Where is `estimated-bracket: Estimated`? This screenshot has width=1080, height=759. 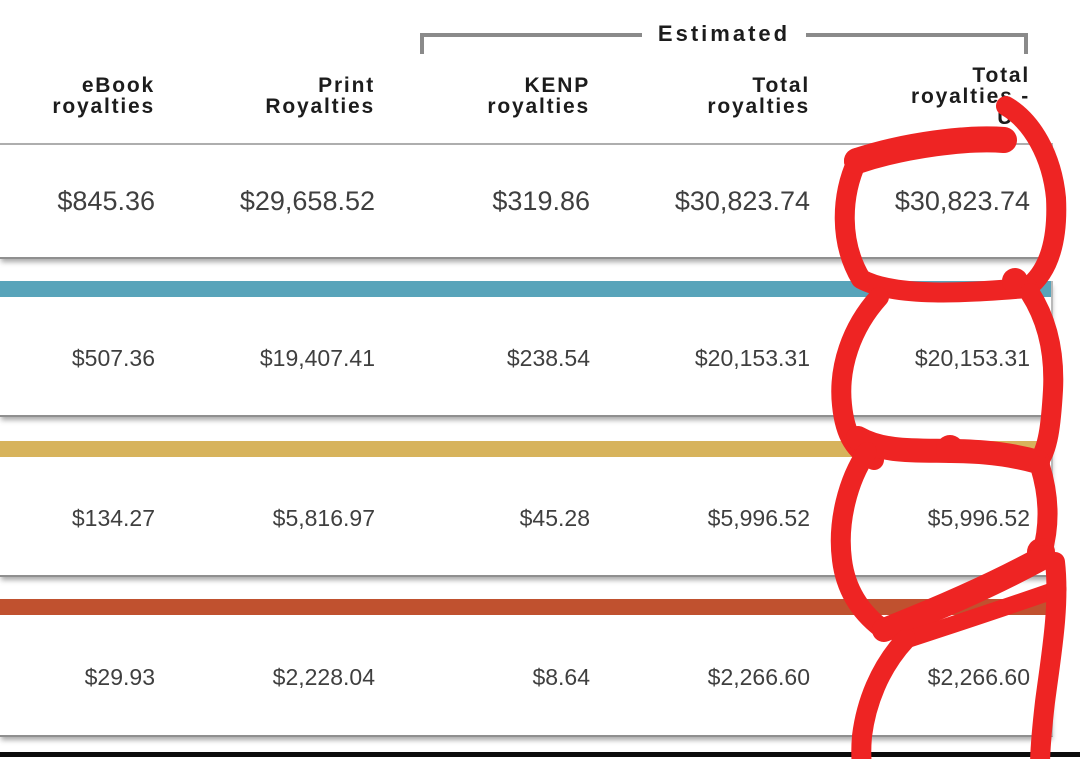
estimated-bracket: Estimated is located at coordinates (724, 37).